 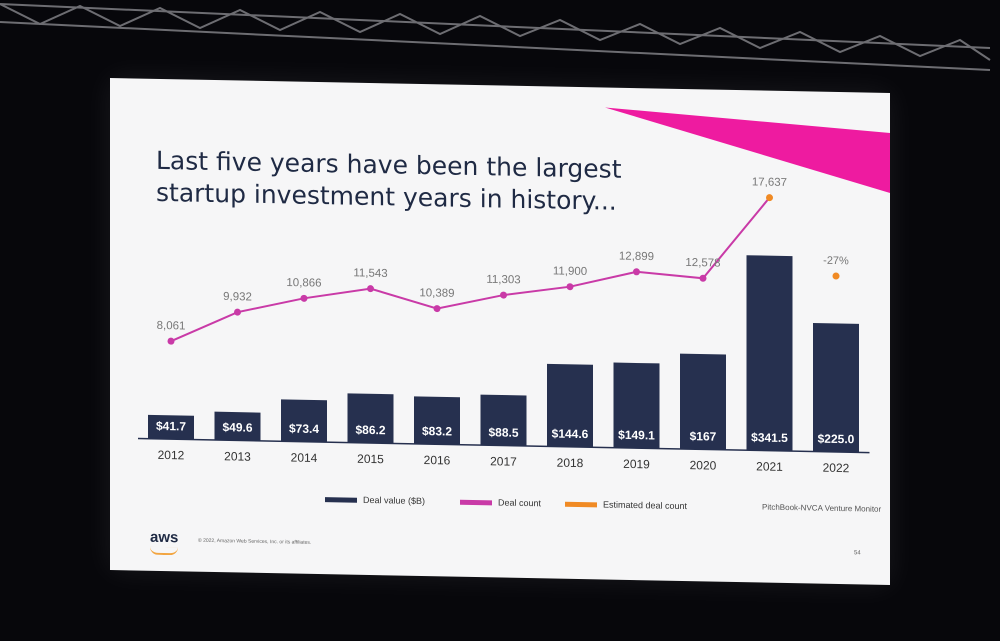 What do you see at coordinates (703, 436) in the screenshot?
I see `bar-value-label: $167` at bounding box center [703, 436].